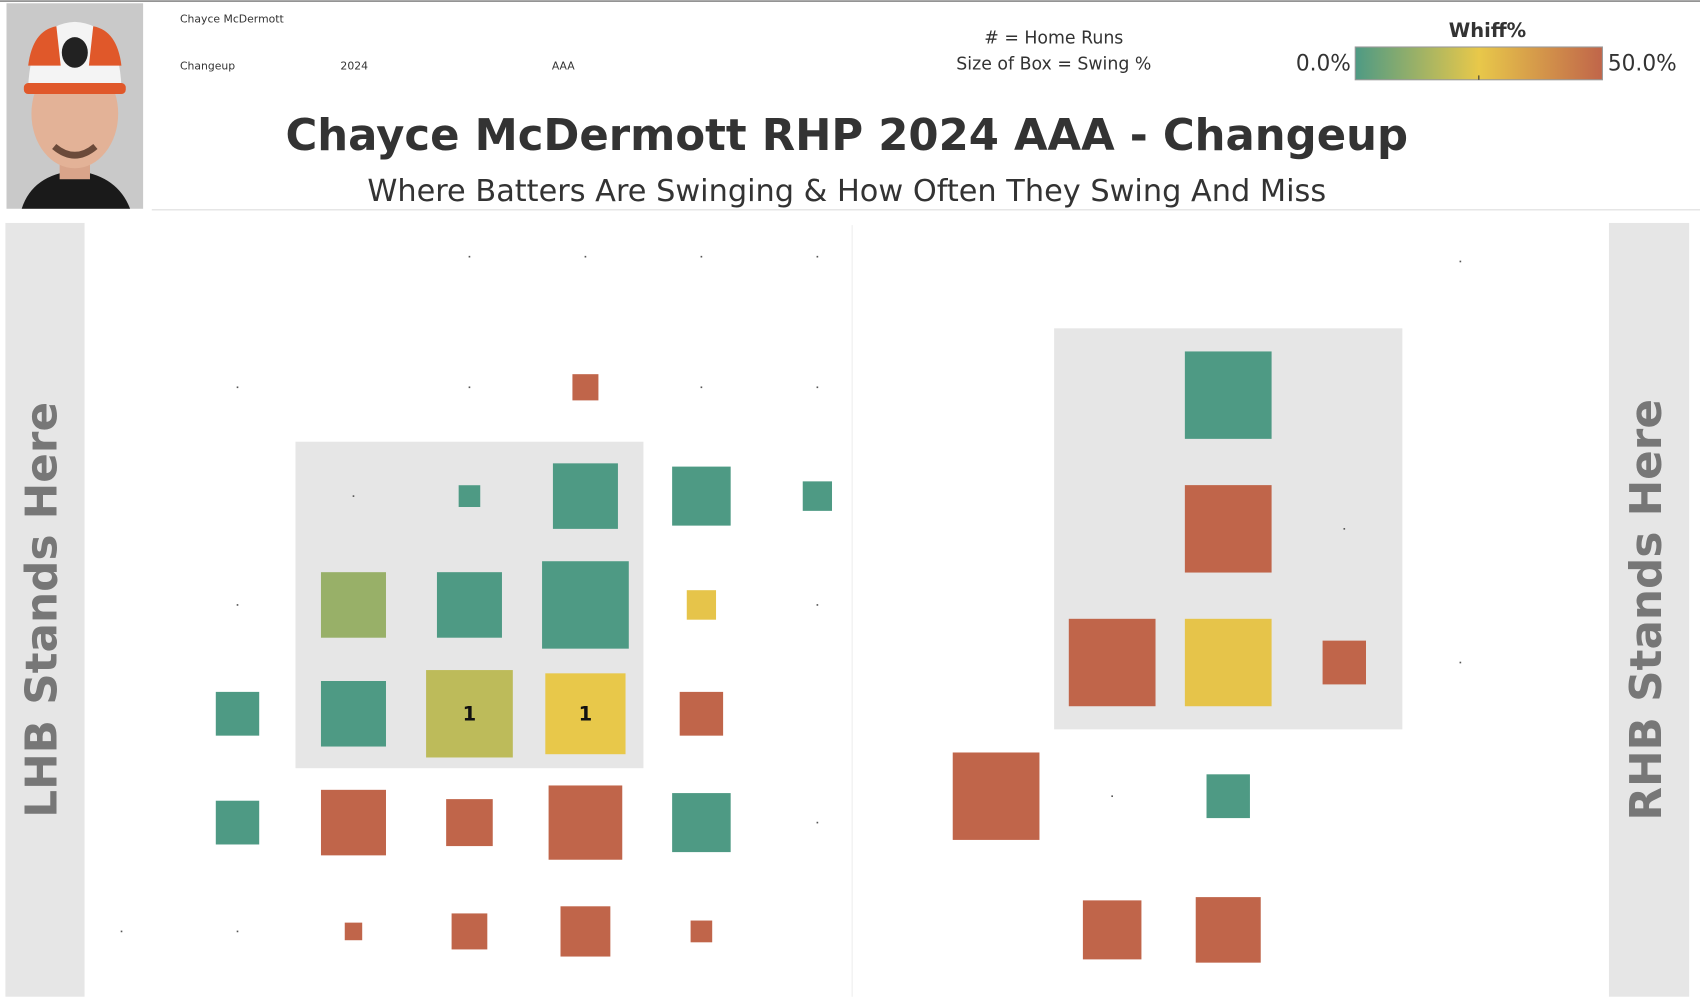 This screenshot has height=1000, width=1700. I want to click on player-name: Chayce McDermott, so click(232, 19).